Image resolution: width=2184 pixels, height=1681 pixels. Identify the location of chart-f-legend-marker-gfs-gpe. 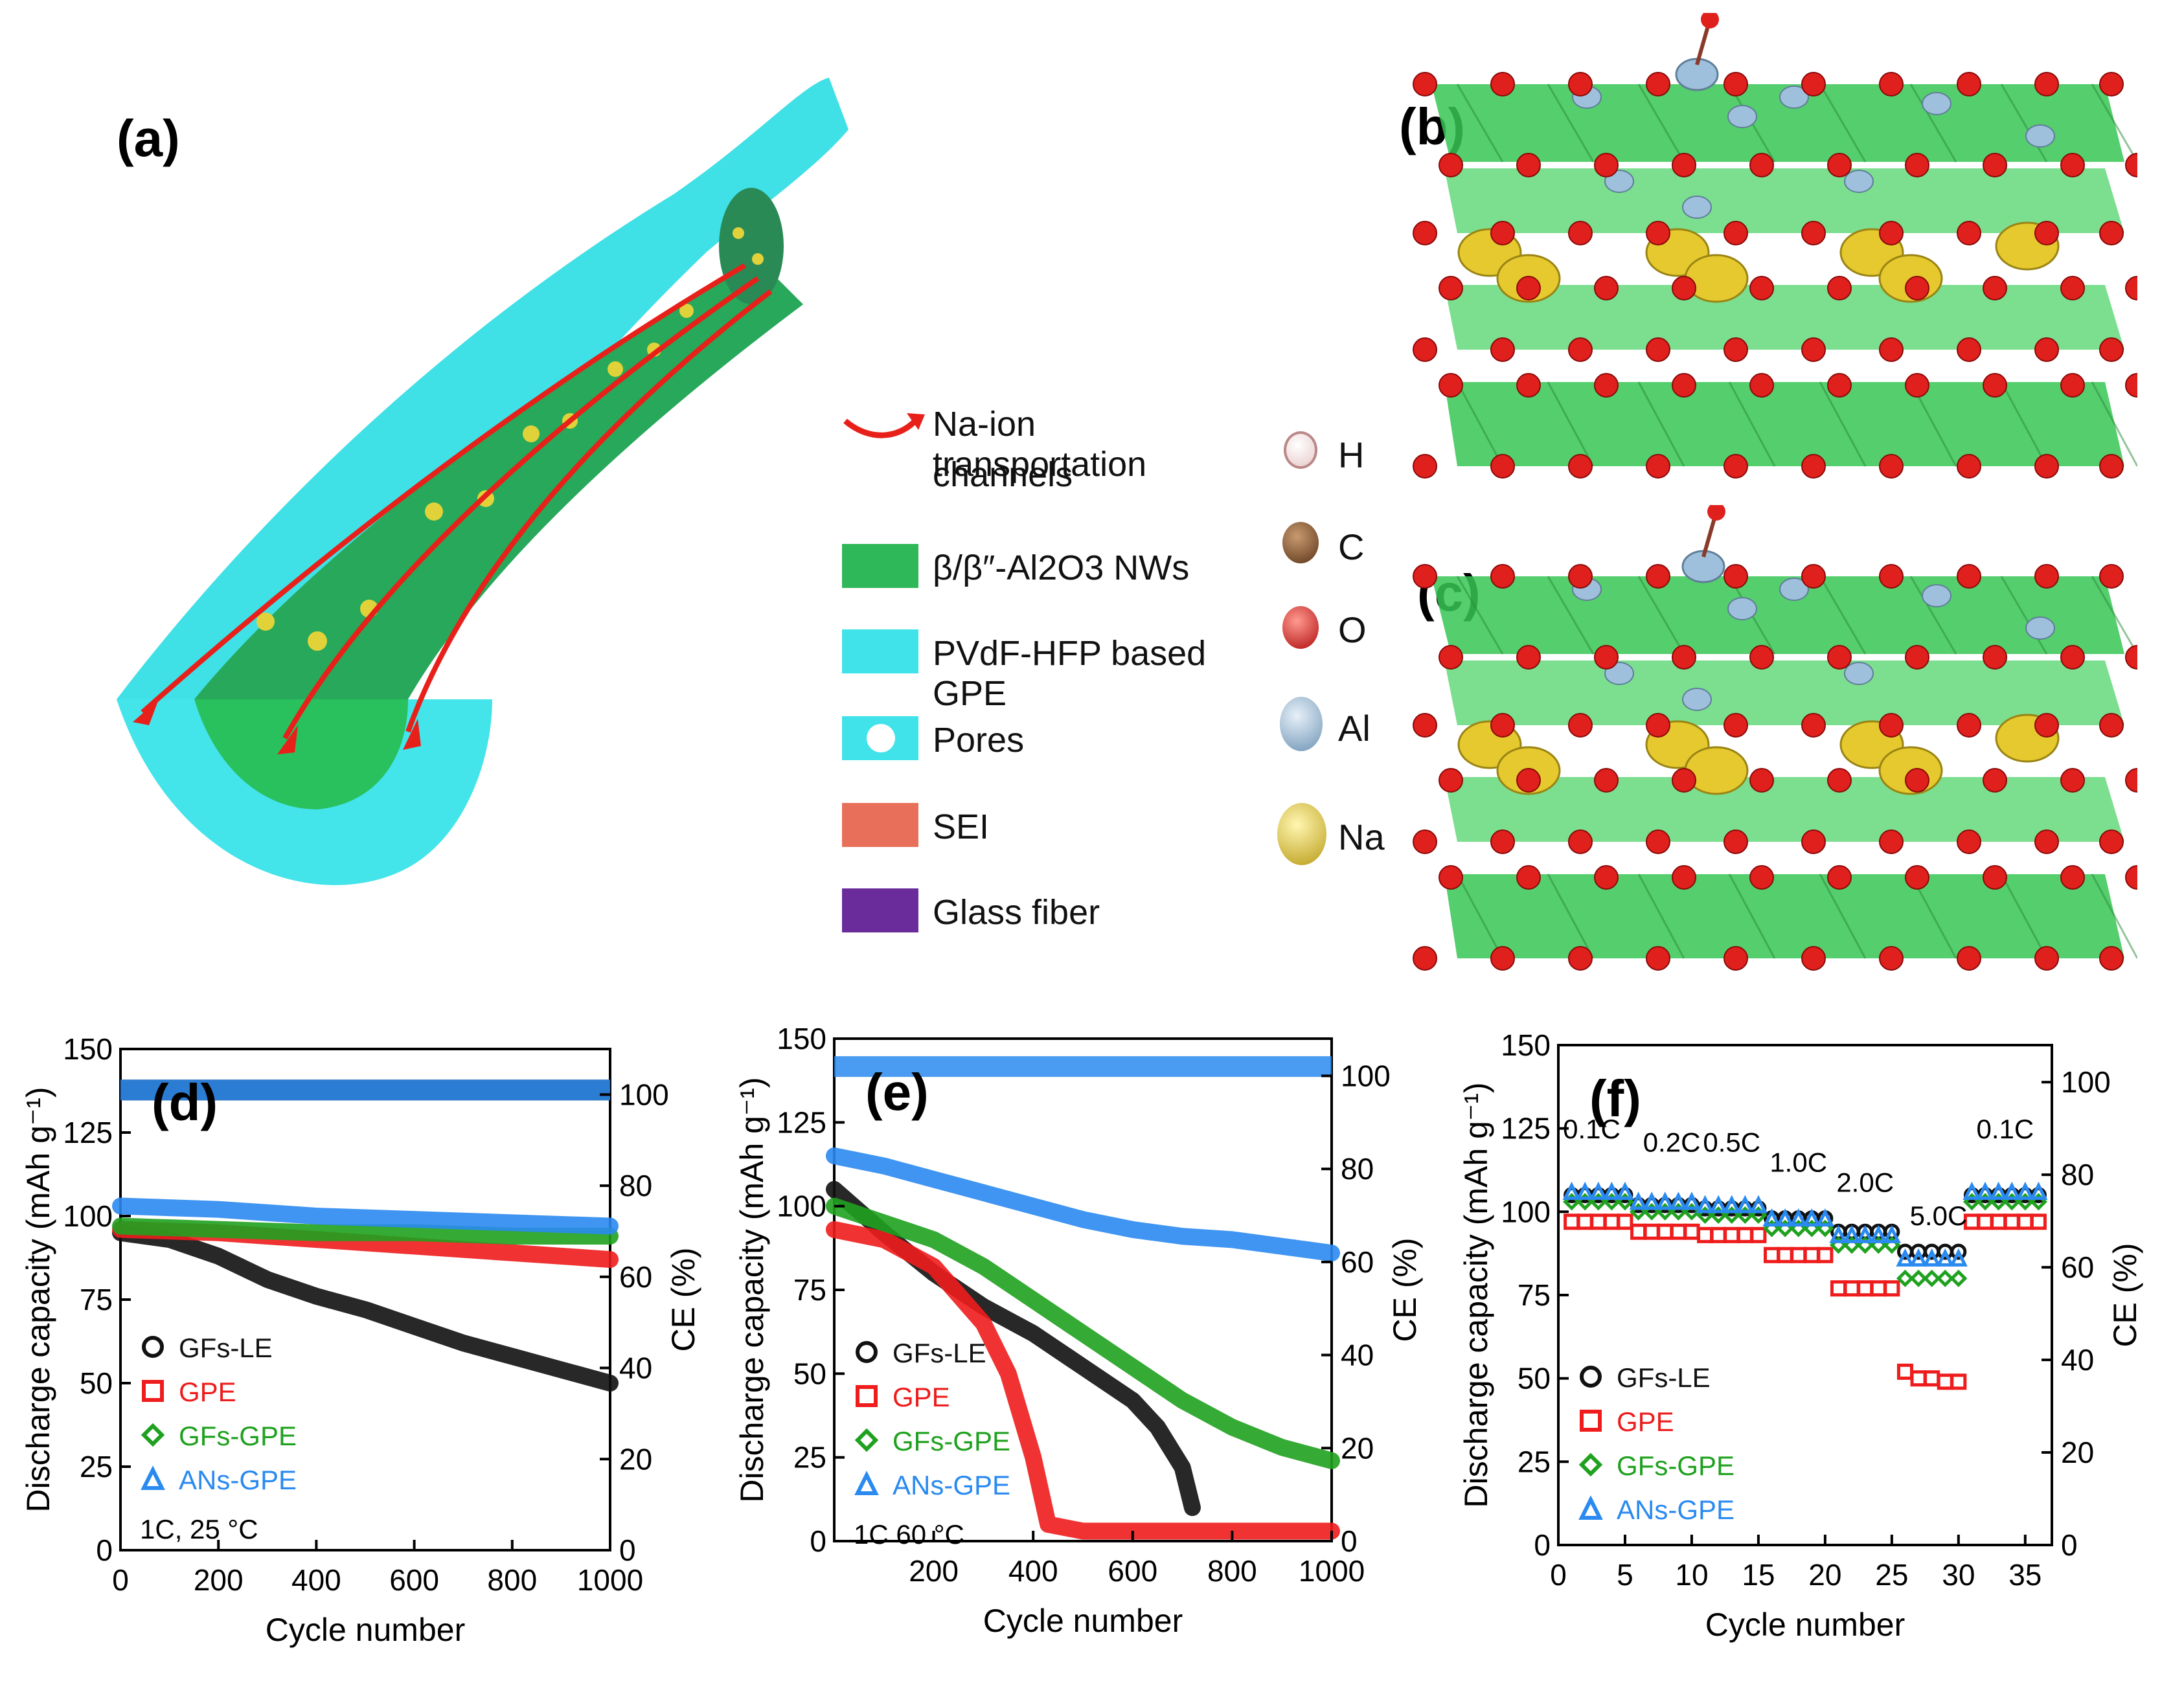
(1590, 1464).